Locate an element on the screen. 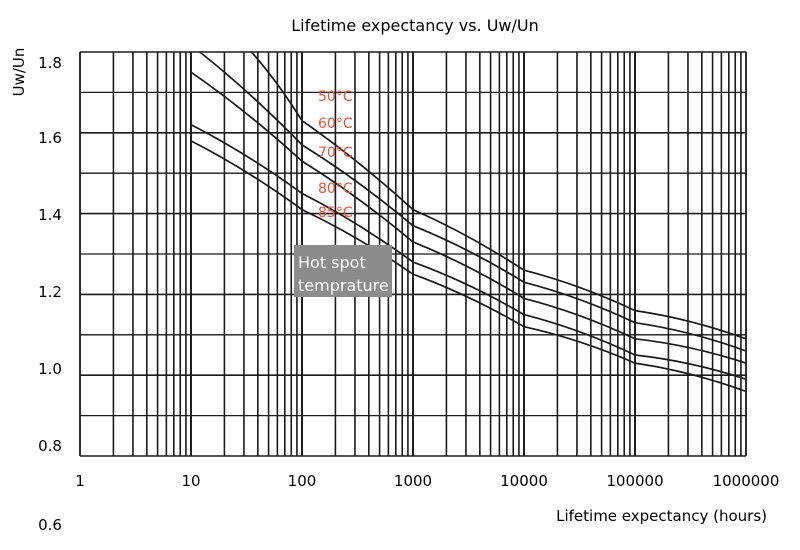  y-tick-label: 1.4 is located at coordinates (50, 215).